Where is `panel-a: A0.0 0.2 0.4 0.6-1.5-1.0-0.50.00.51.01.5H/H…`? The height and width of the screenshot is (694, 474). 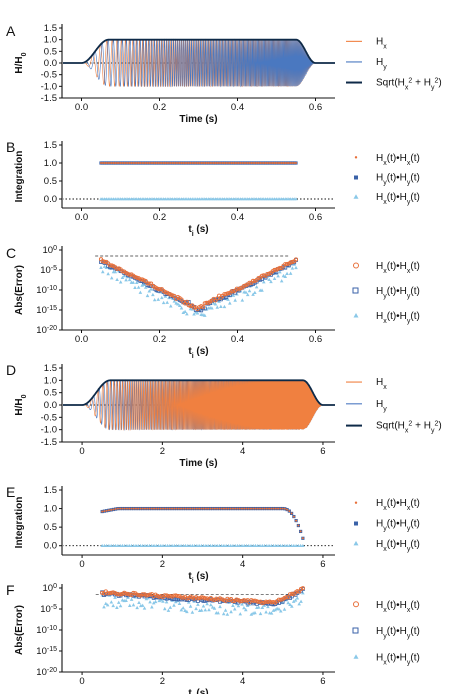
panel-a: A0.0 0.2 0.4 0.6-1.5-1.0-0.50.00.51.01.5H/H… is located at coordinates (224, 74).